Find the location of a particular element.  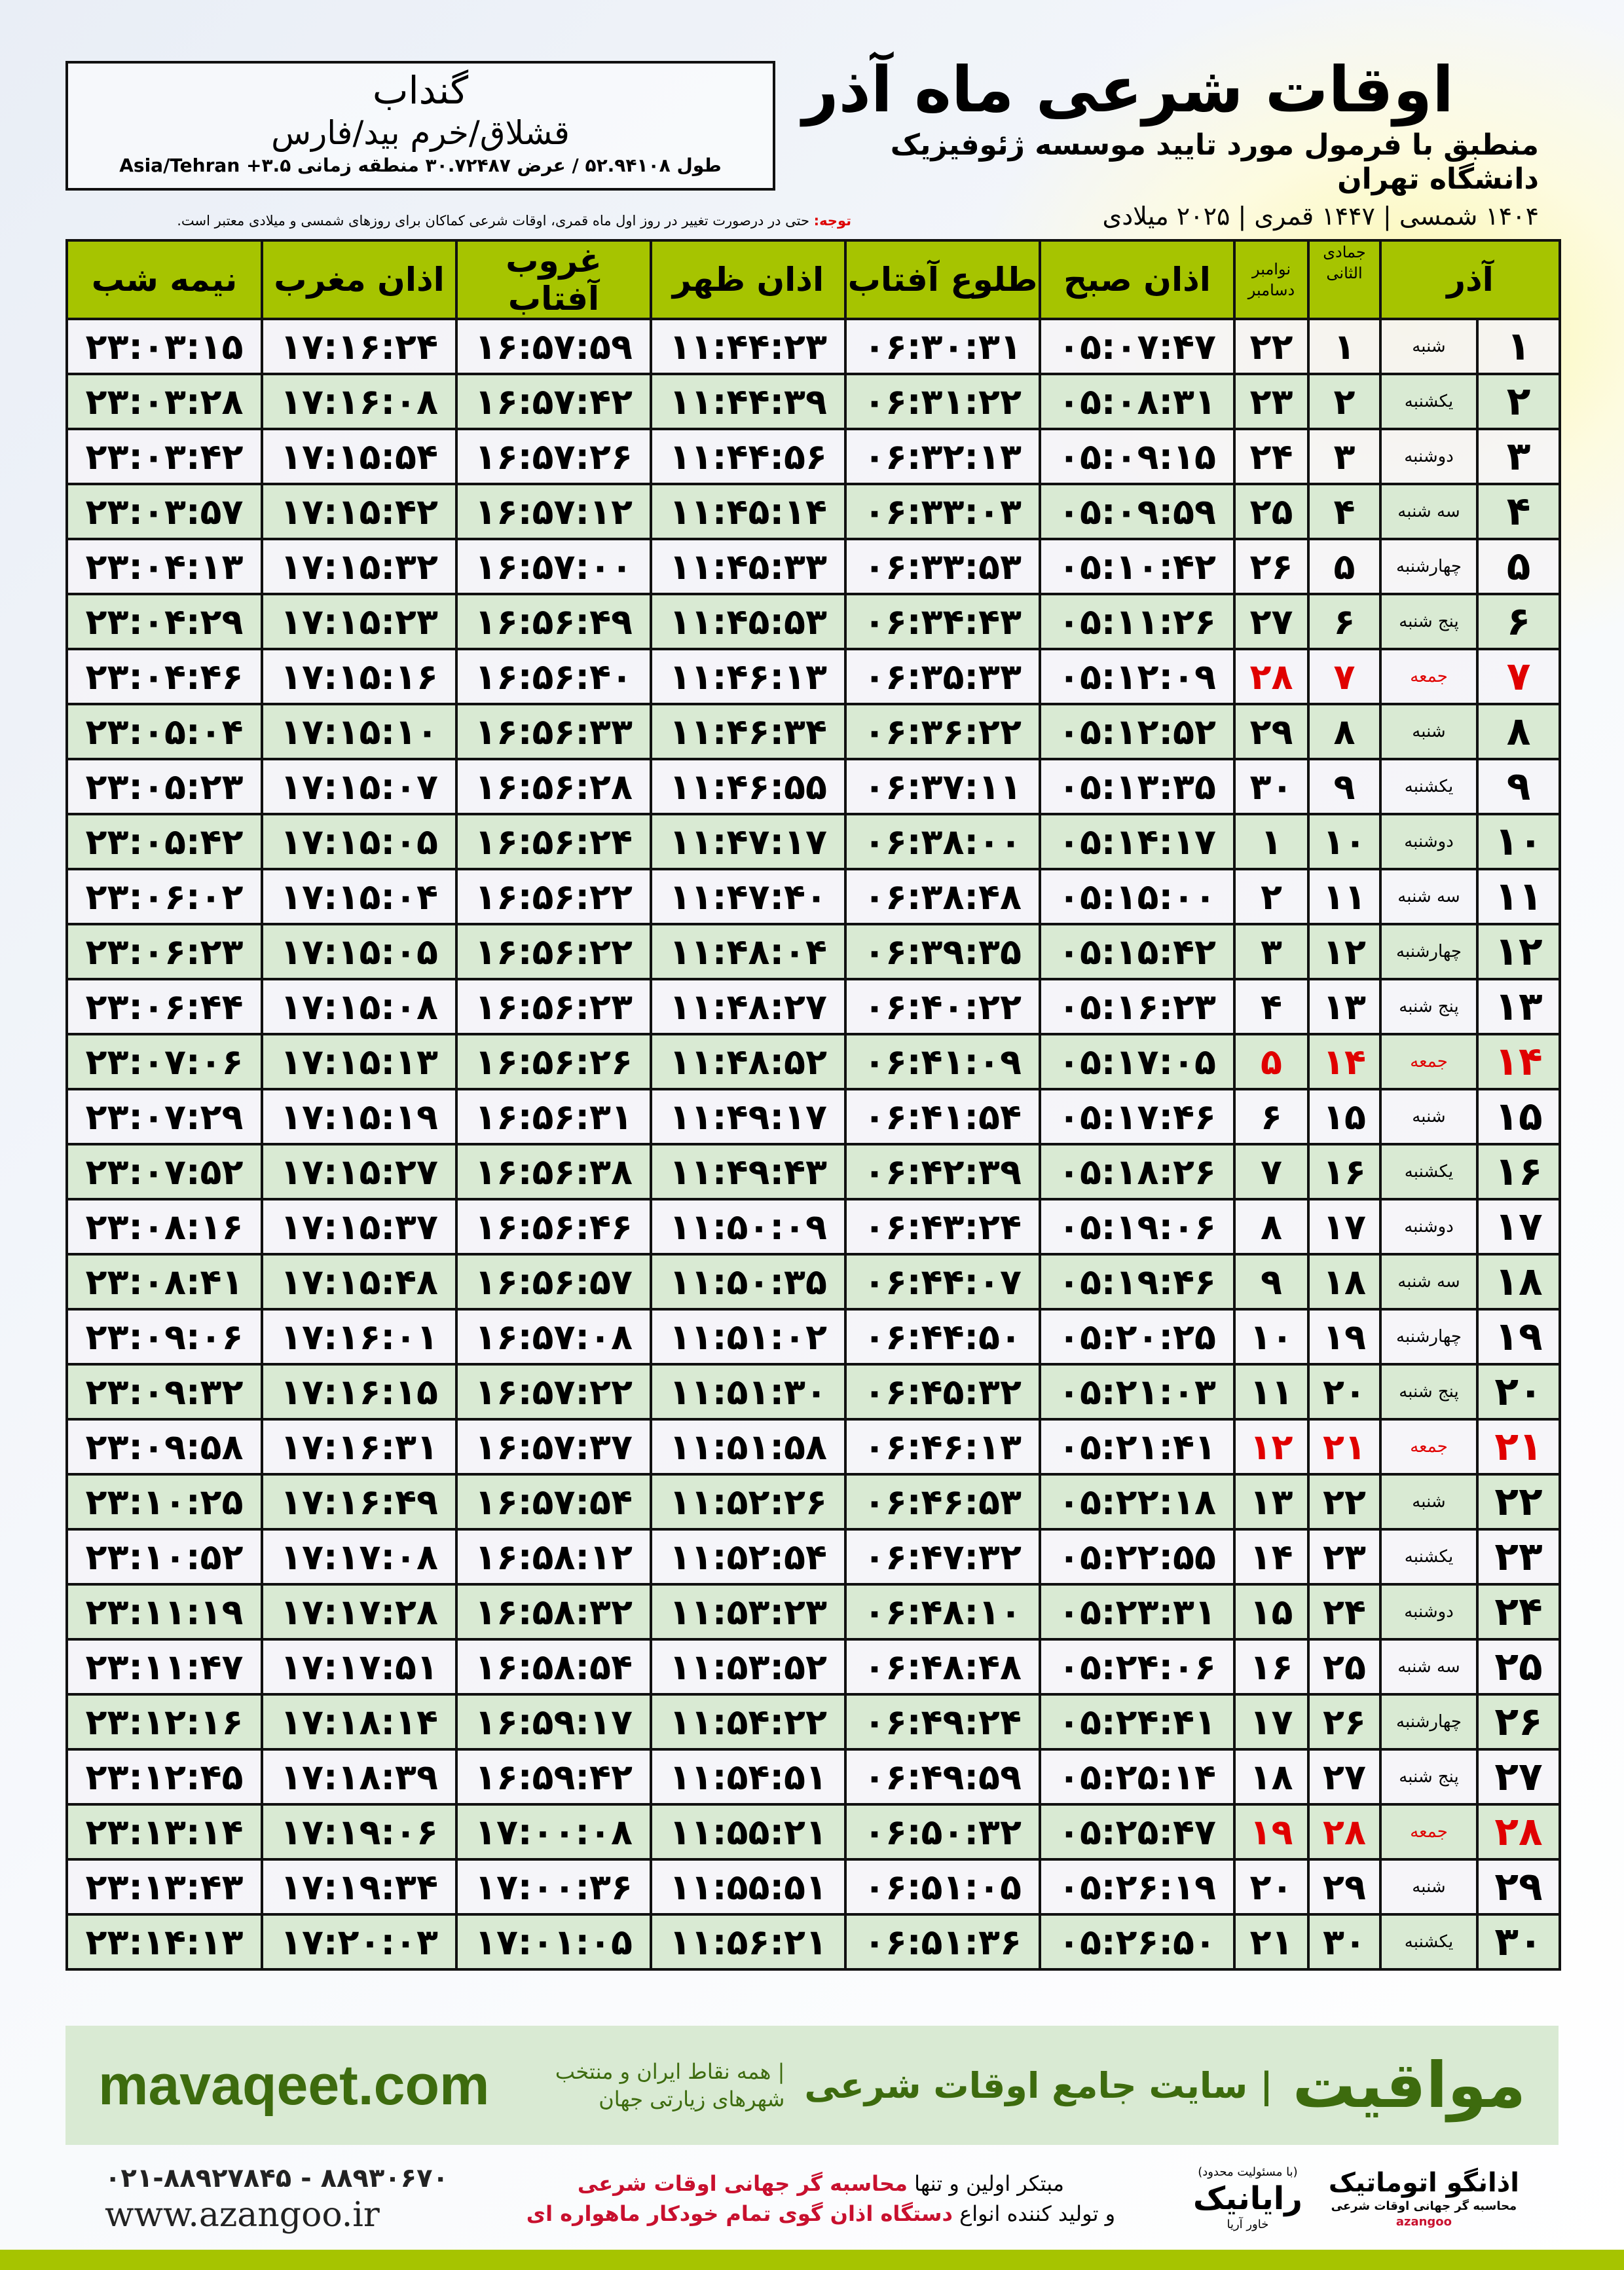

cell-fajr: ۰۵:۱۹:۴۶ is located at coordinates (1137, 1282).